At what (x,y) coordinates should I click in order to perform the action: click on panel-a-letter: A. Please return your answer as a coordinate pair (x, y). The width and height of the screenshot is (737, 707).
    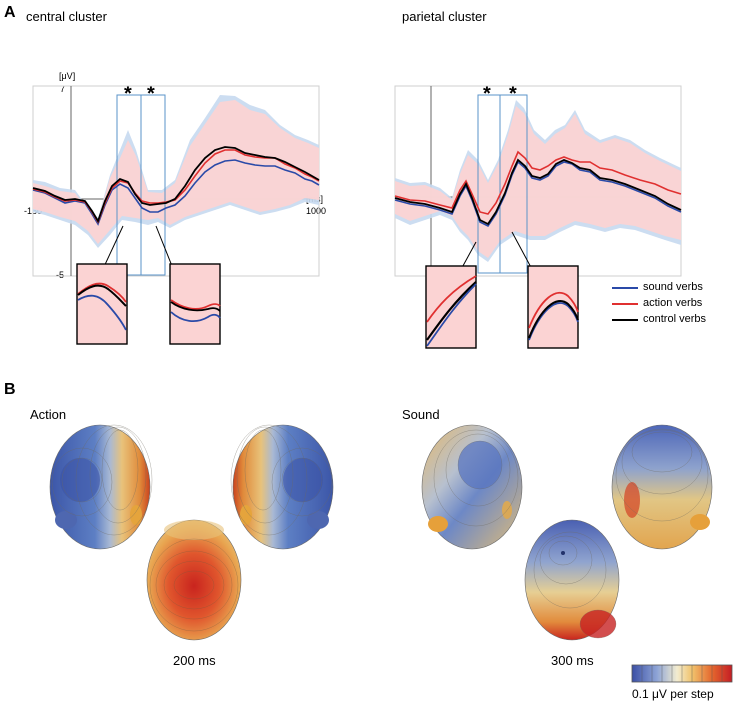
    Looking at the image, I should click on (10, 12).